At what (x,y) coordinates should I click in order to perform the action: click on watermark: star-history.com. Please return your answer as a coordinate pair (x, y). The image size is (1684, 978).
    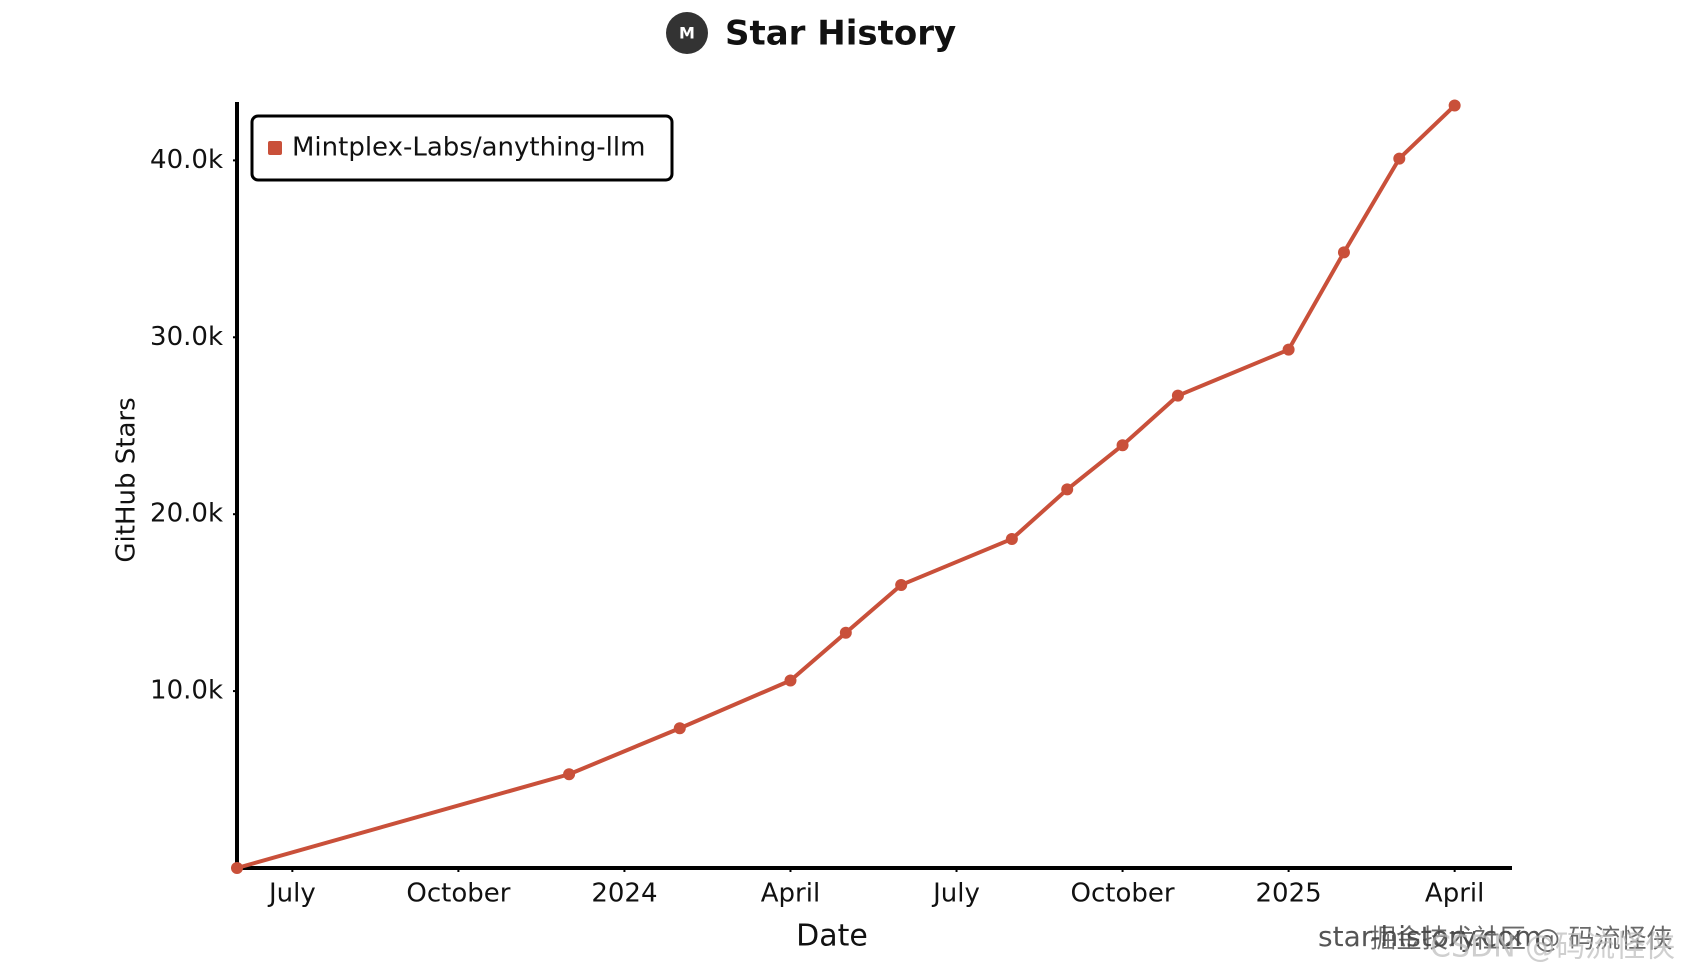
    Looking at the image, I should click on (1430, 936).